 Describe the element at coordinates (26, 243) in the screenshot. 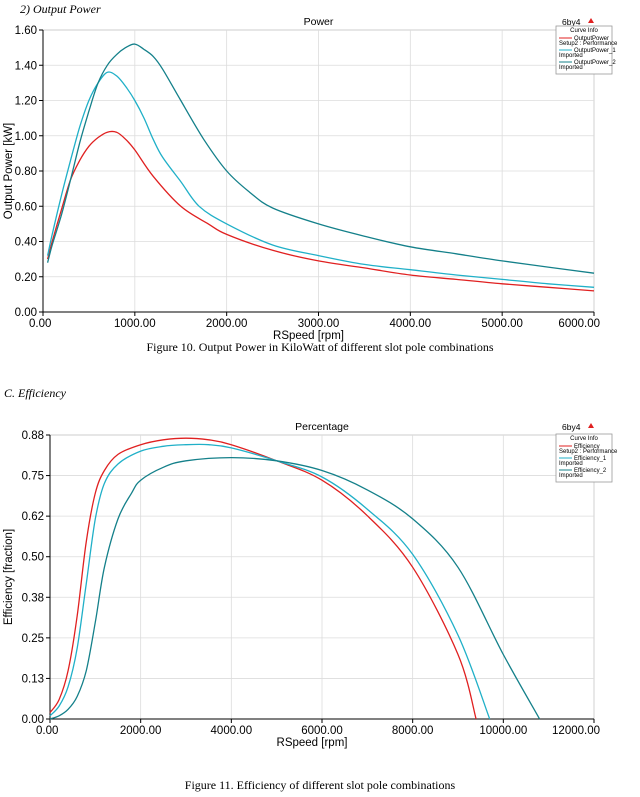

I see `y-tick-label: 0.40` at that location.